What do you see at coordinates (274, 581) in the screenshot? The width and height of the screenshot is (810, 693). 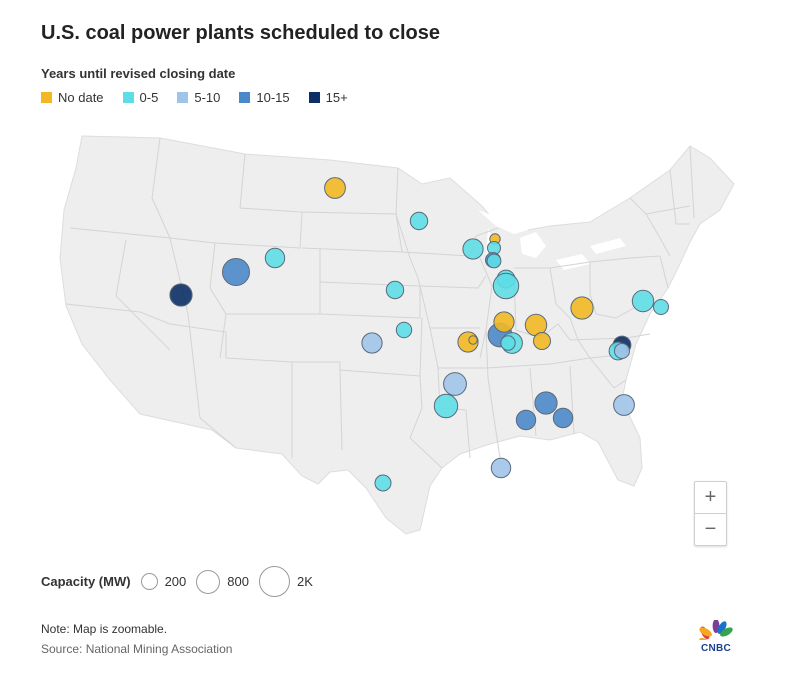 I see `capacity-circle-2k` at bounding box center [274, 581].